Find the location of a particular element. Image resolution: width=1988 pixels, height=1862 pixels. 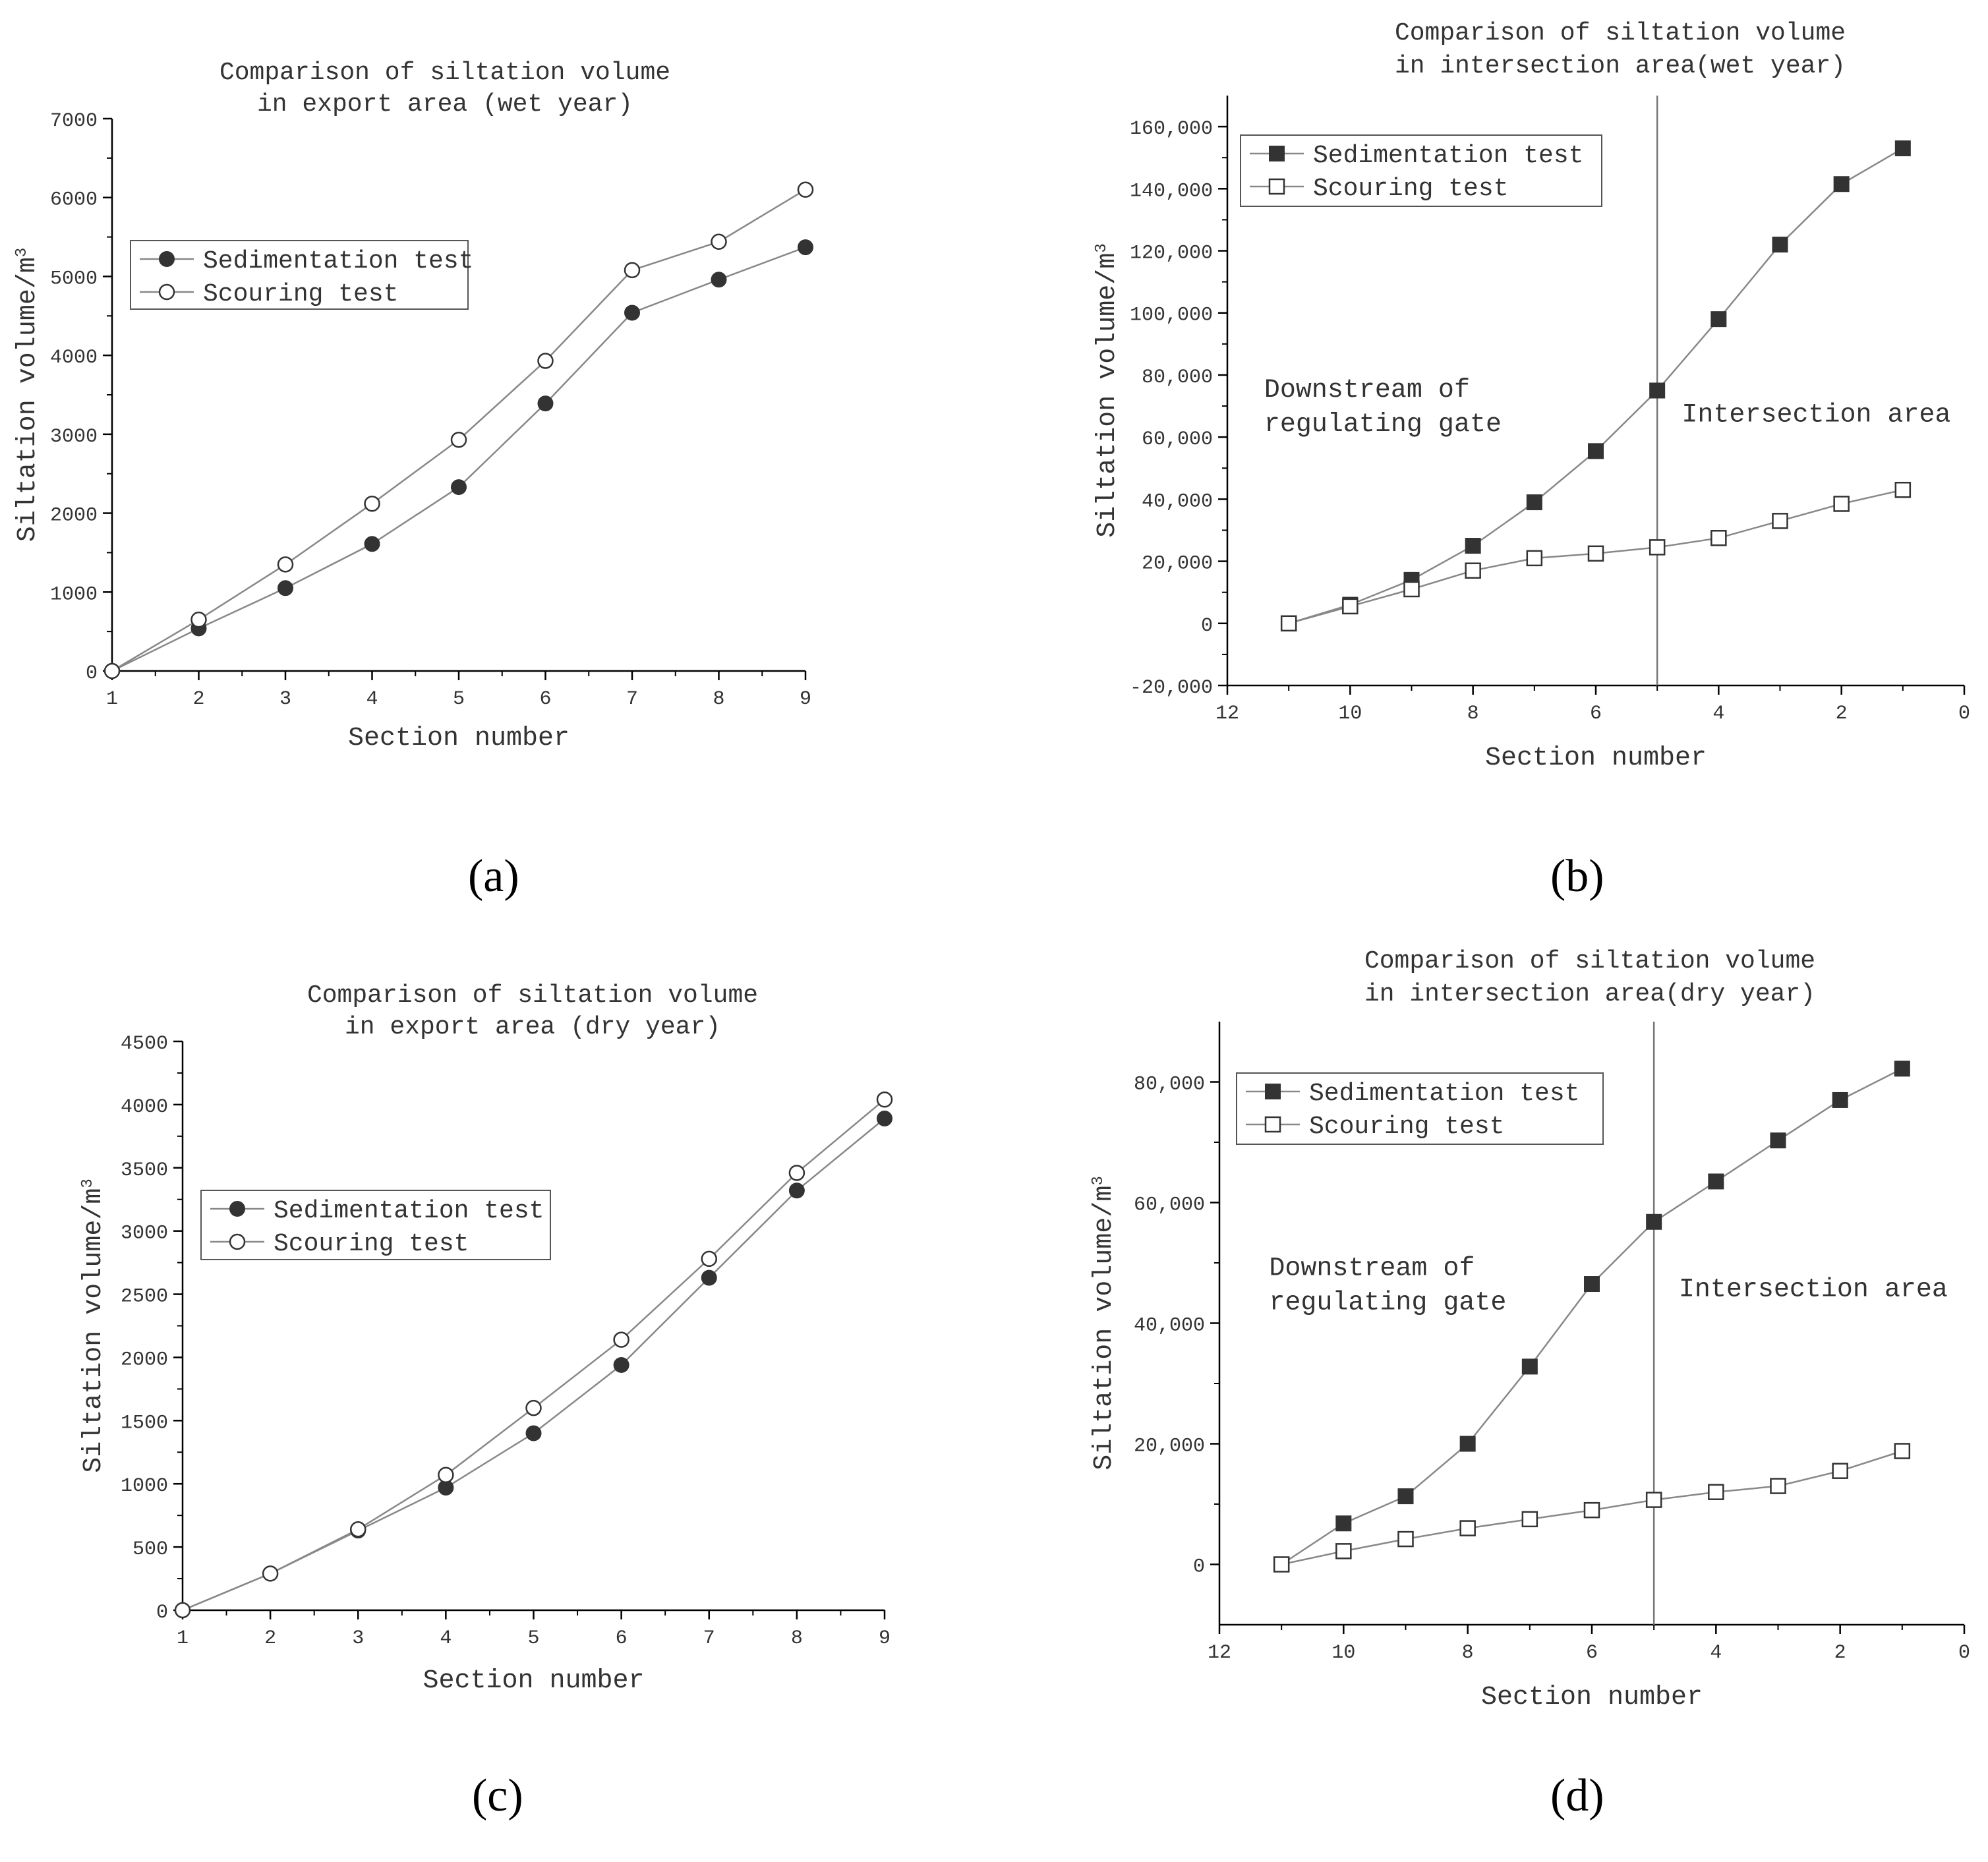

y-tick-label: 2000 is located at coordinates (74, 516).